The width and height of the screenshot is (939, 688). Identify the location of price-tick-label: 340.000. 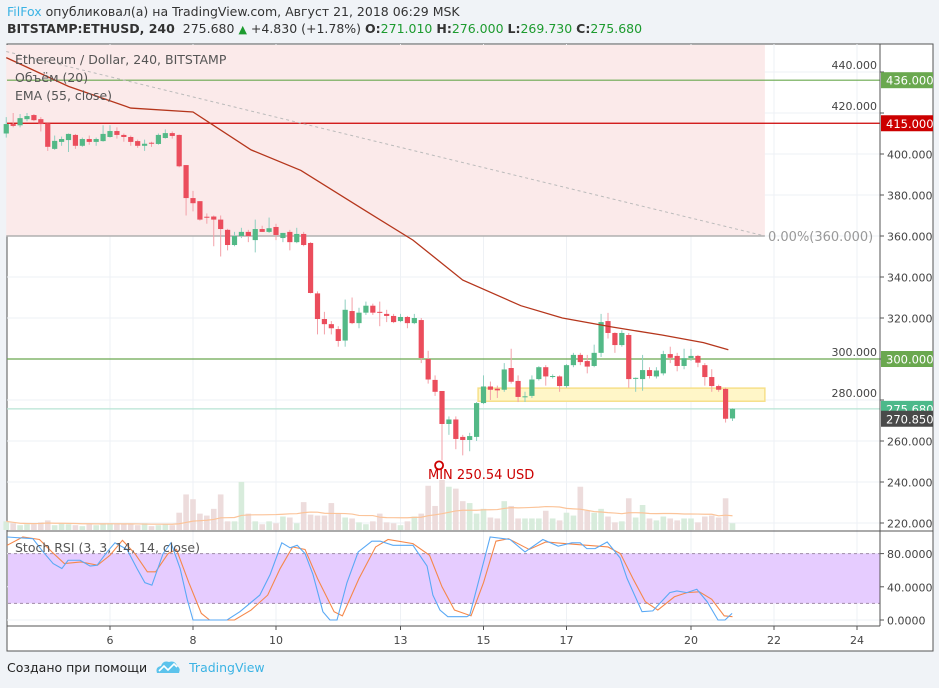
(910, 278).